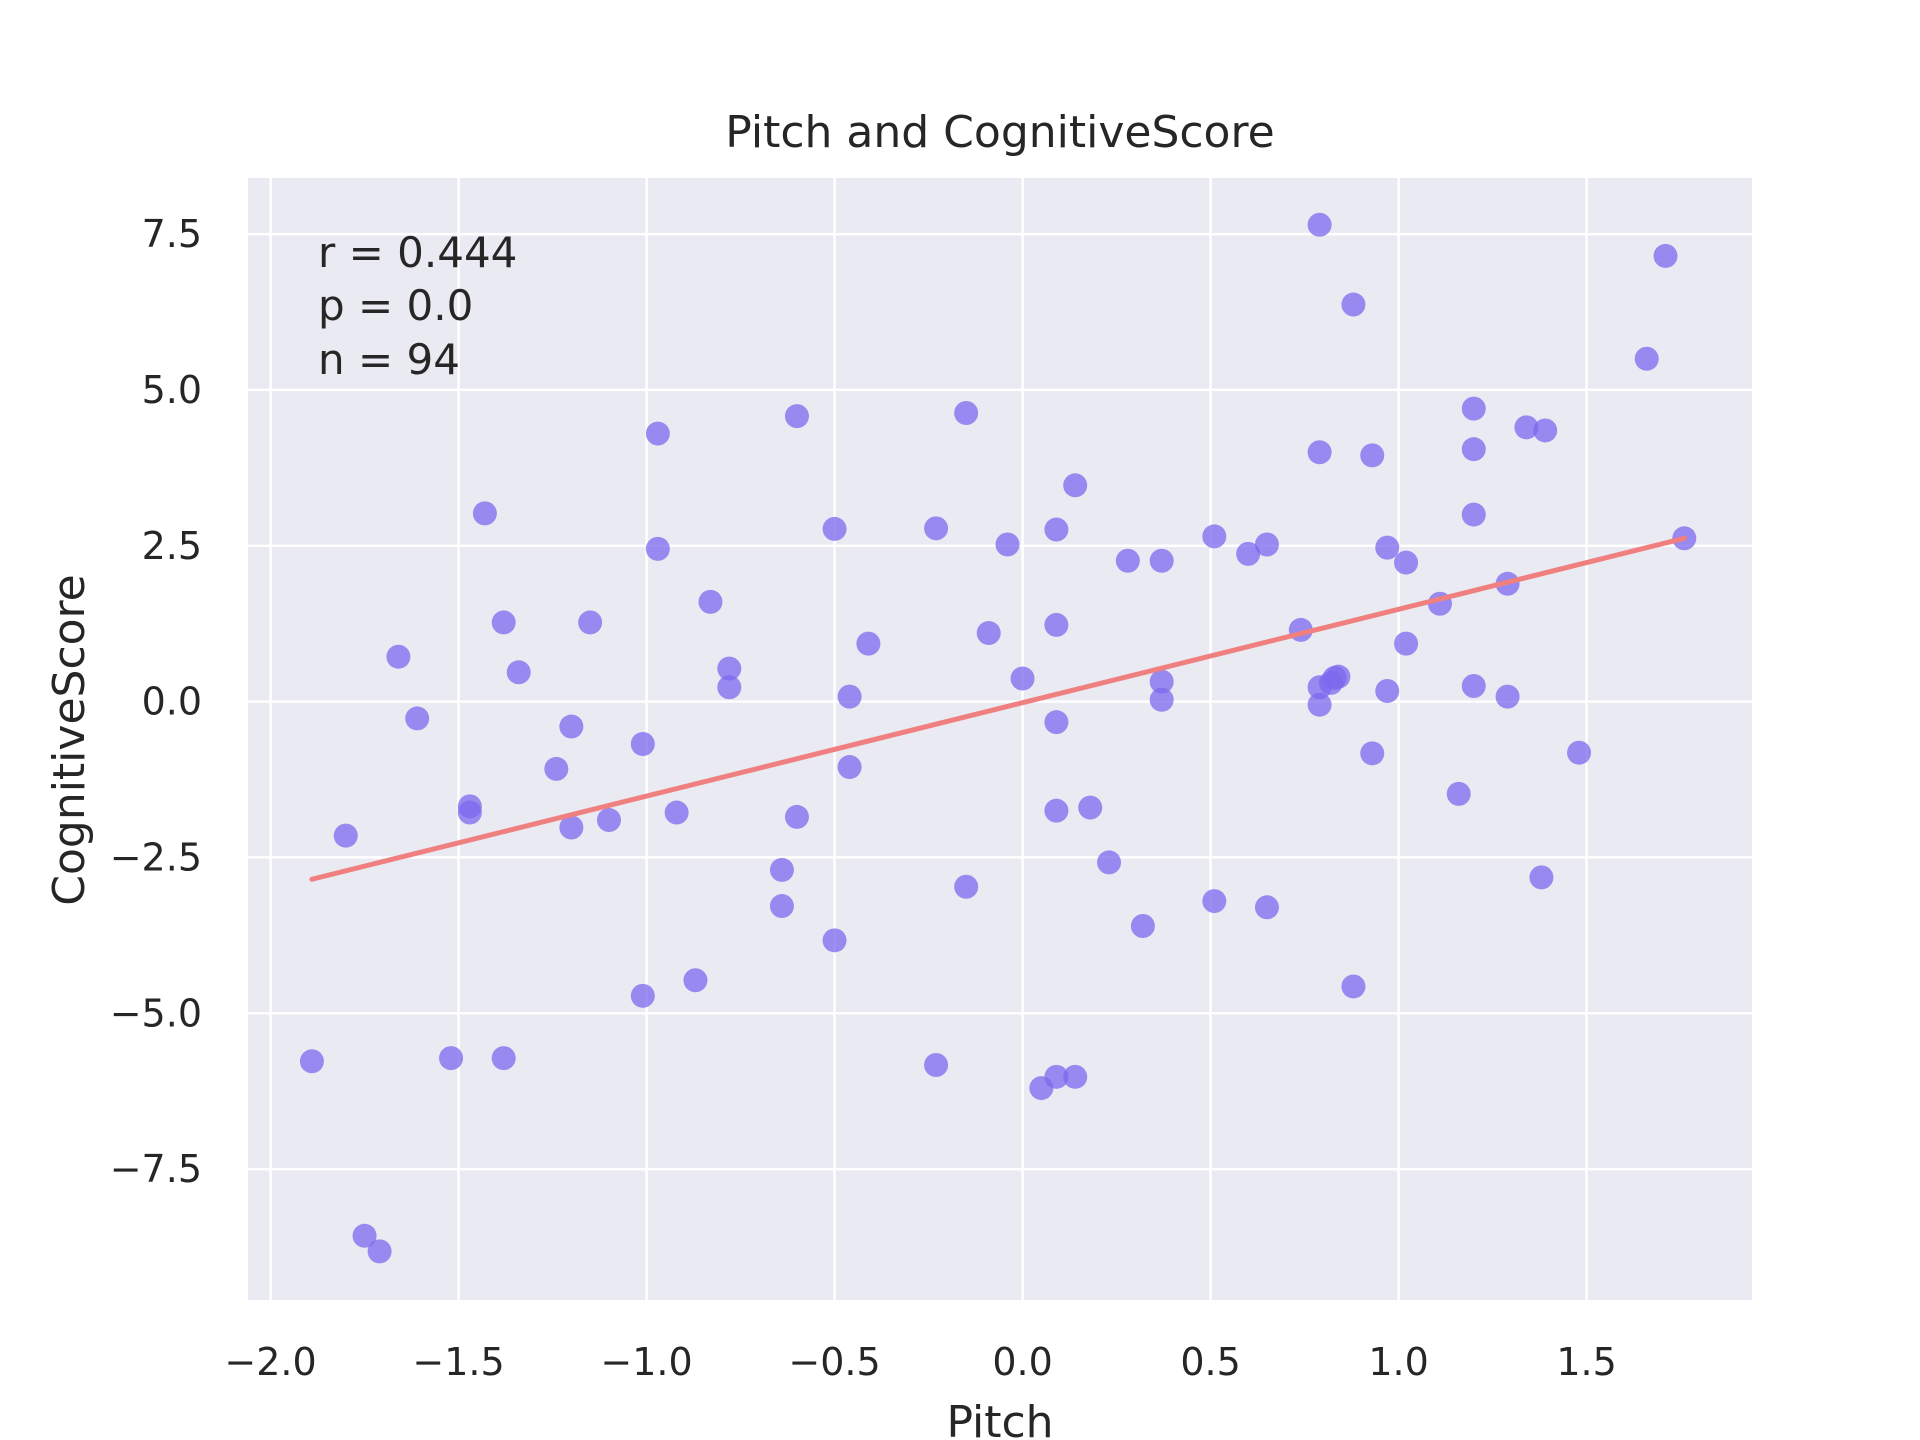 Image resolution: width=1920 pixels, height=1440 pixels. I want to click on stat-r: r = 0.444, so click(417, 252).